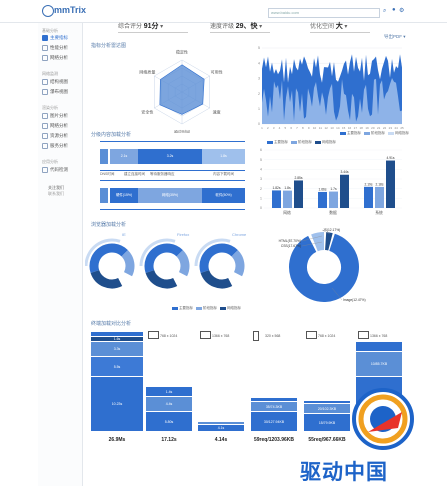  Describe the element at coordinates (280, 128) in the screenshot. I see `x-tick-label: 4` at that location.